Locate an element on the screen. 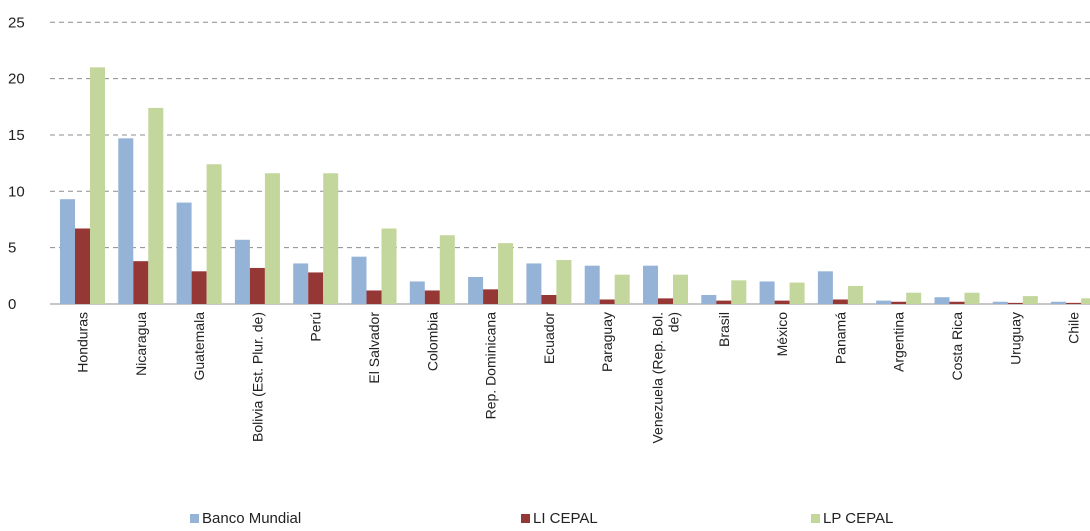  category-label: El Salvador is located at coordinates (374, 348).